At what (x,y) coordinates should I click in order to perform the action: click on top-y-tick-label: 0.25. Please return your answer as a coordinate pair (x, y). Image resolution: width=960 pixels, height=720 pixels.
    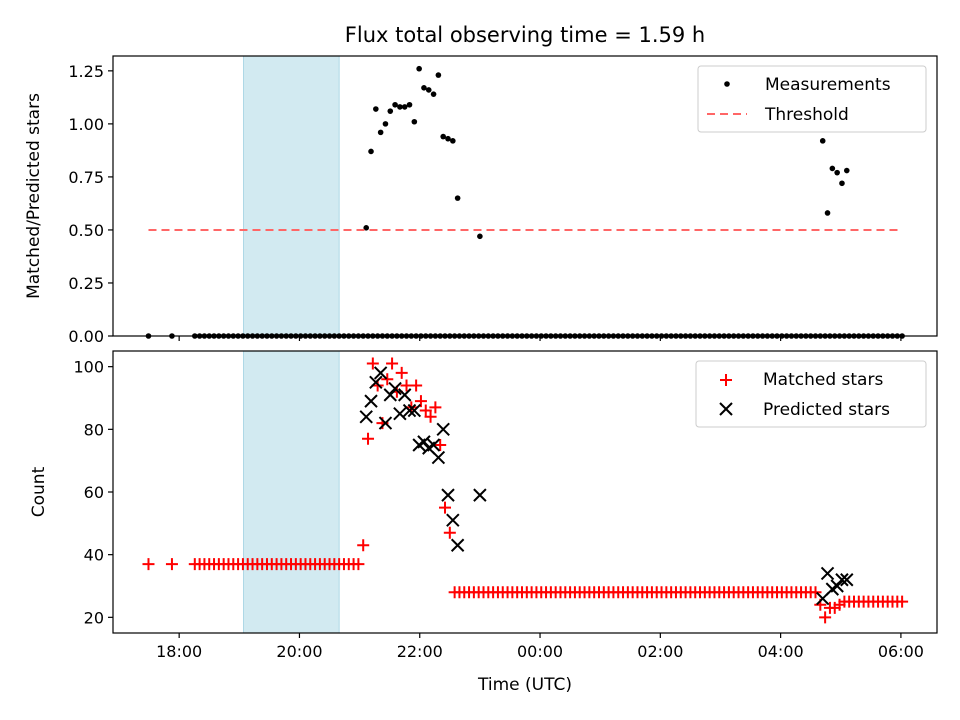
    Looking at the image, I should click on (86, 283).